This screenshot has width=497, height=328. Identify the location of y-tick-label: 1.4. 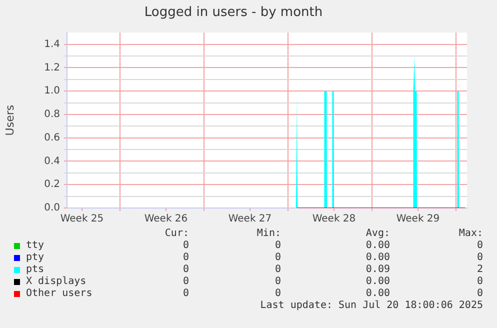
(52, 44).